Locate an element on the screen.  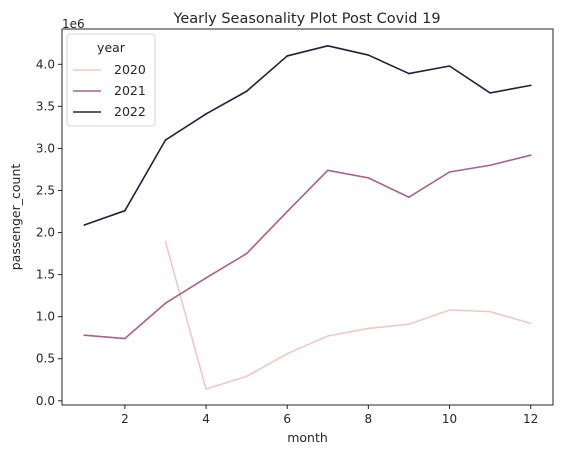
x-axis-ticks: 2 4 6 8 10 12 is located at coordinates (329, 415).